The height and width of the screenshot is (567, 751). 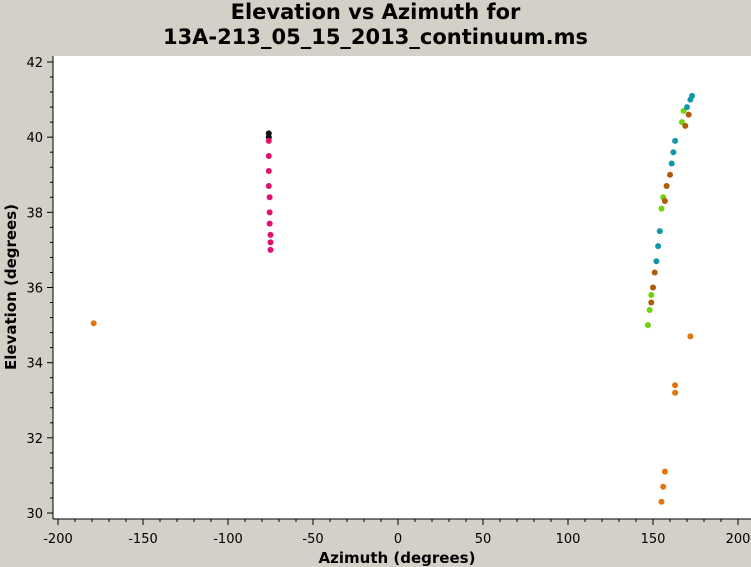 I want to click on chart-title-line-1: Elevation vs Azimuth for, so click(x=375, y=12).